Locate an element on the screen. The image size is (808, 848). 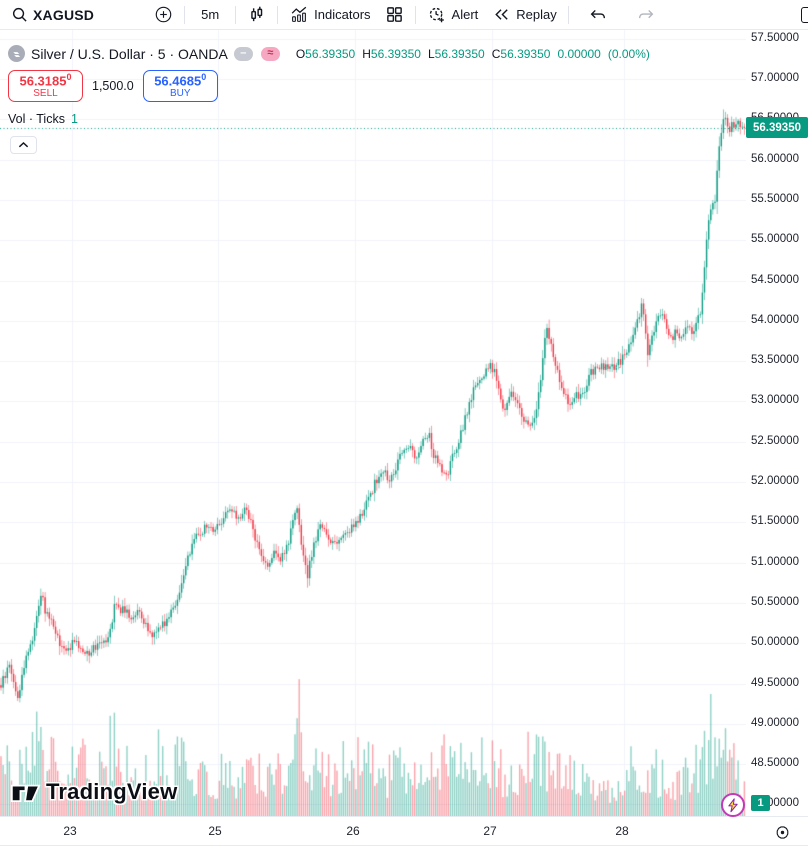
quantity-field: 1,500.0 is located at coordinates (113, 86).